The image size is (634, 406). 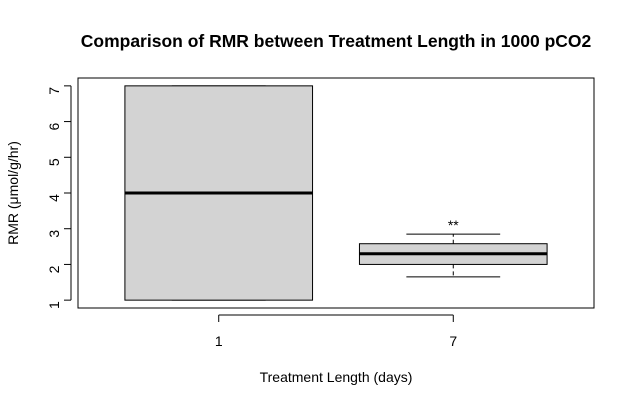 I want to click on significance-annotation: **, so click(x=453, y=225).